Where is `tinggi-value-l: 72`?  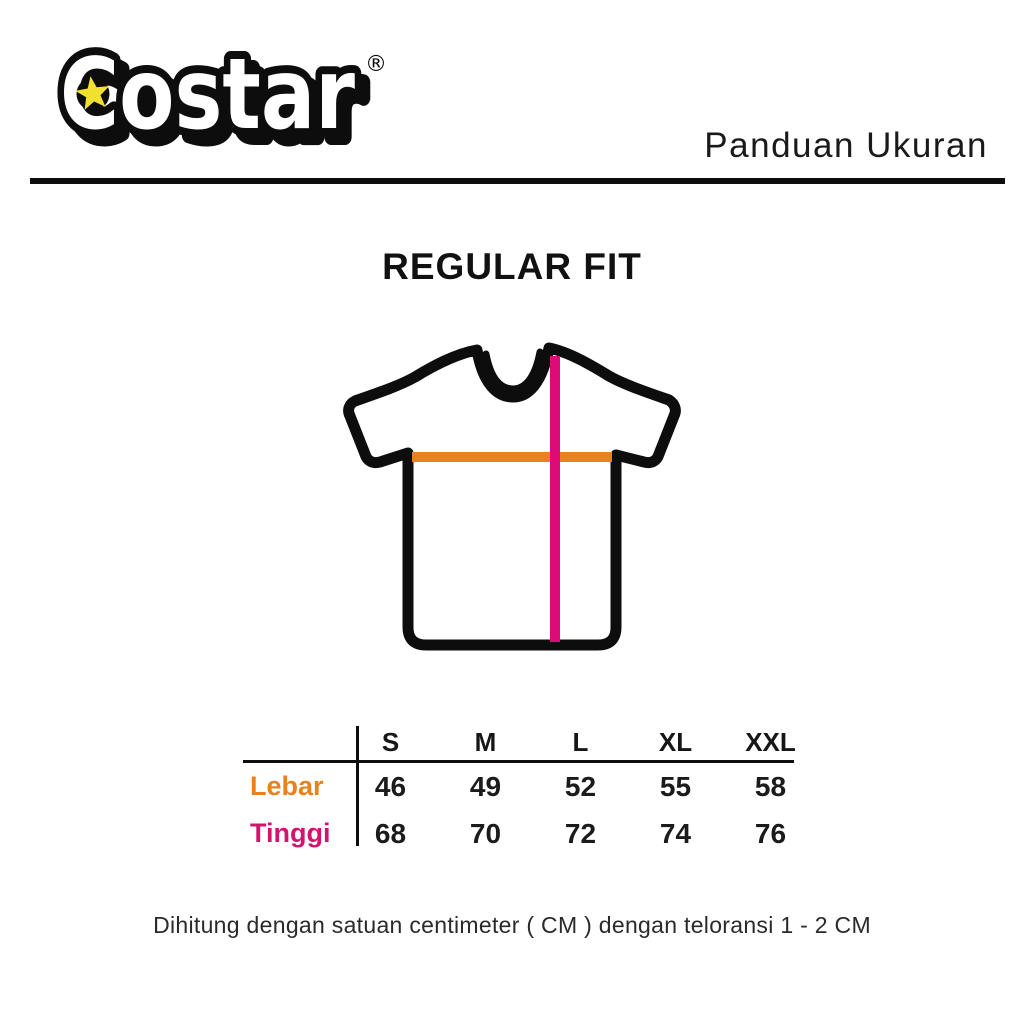
tinggi-value-l: 72 is located at coordinates (580, 833).